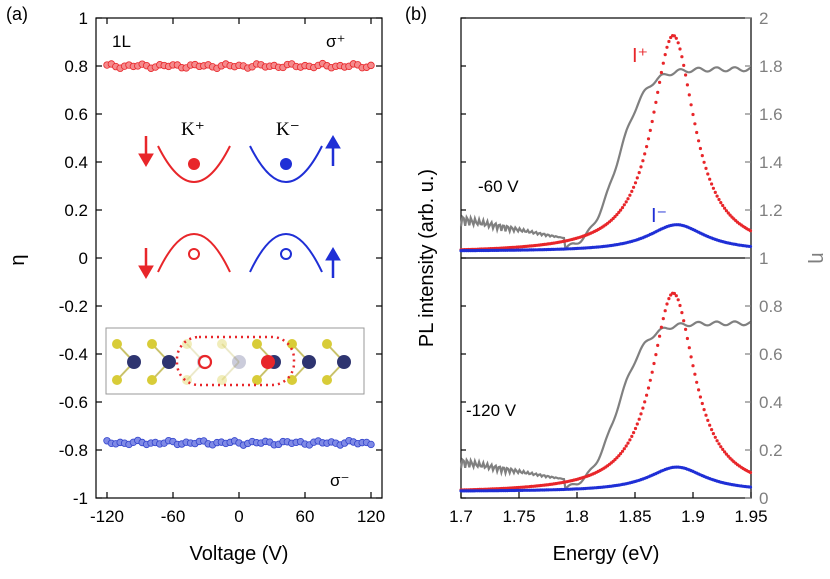  What do you see at coordinates (771, 162) in the screenshot?
I see `b-right-tick-label: 1.4` at bounding box center [771, 162].